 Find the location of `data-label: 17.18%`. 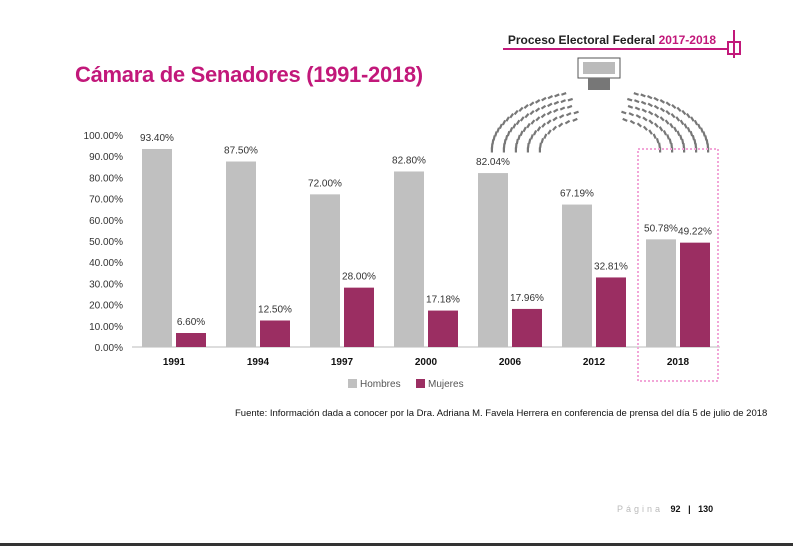

data-label: 17.18% is located at coordinates (443, 300).